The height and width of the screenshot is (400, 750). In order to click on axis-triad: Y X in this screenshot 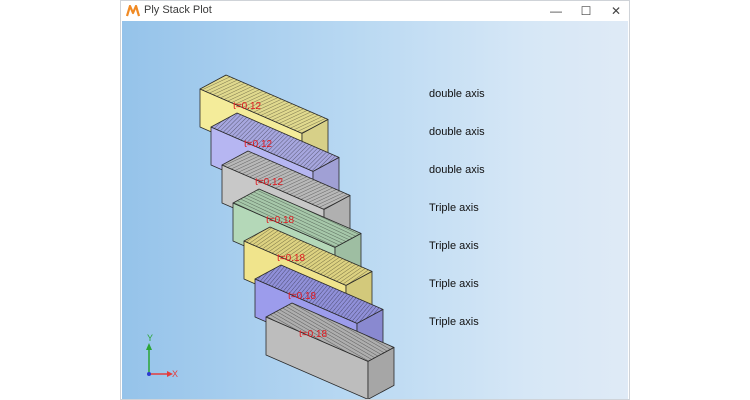, I will do `click(162, 356)`.